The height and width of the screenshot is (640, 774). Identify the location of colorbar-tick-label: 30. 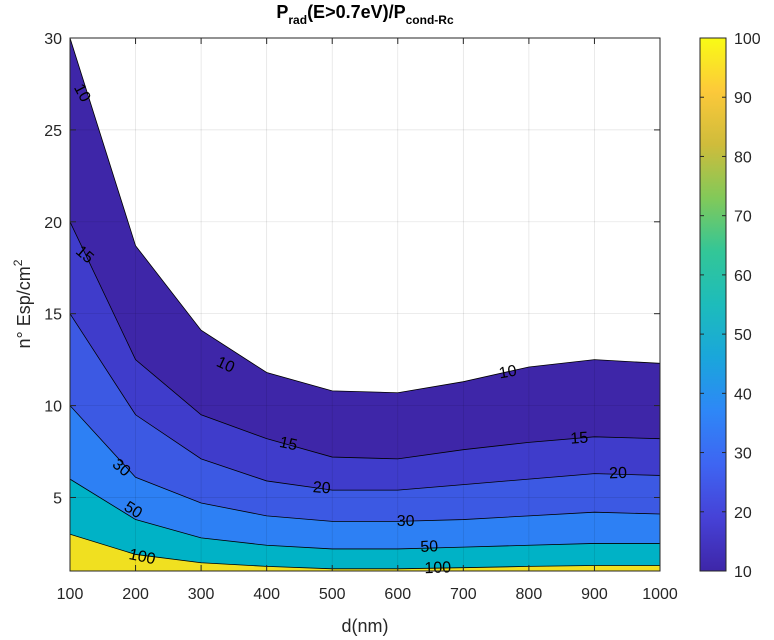
(743, 454).